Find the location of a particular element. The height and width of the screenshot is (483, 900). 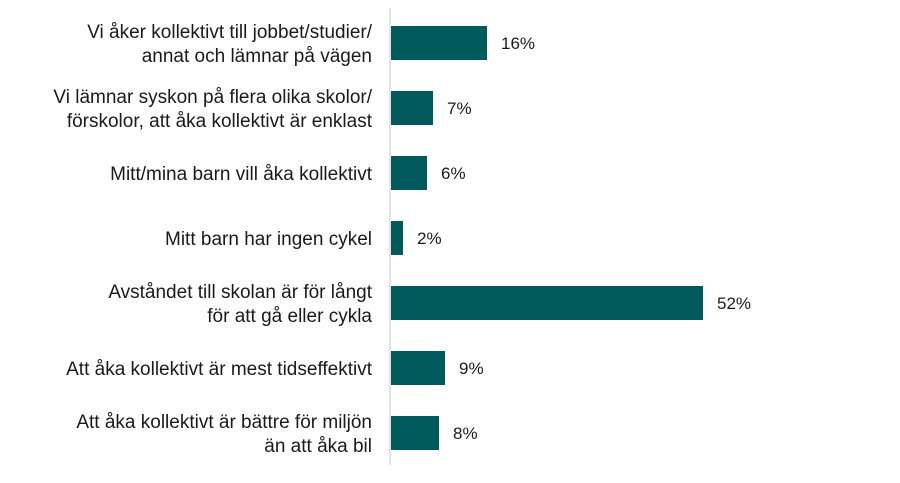

category-label-line: Mitt/mina barn vill åka kollektivt is located at coordinates (241, 174).